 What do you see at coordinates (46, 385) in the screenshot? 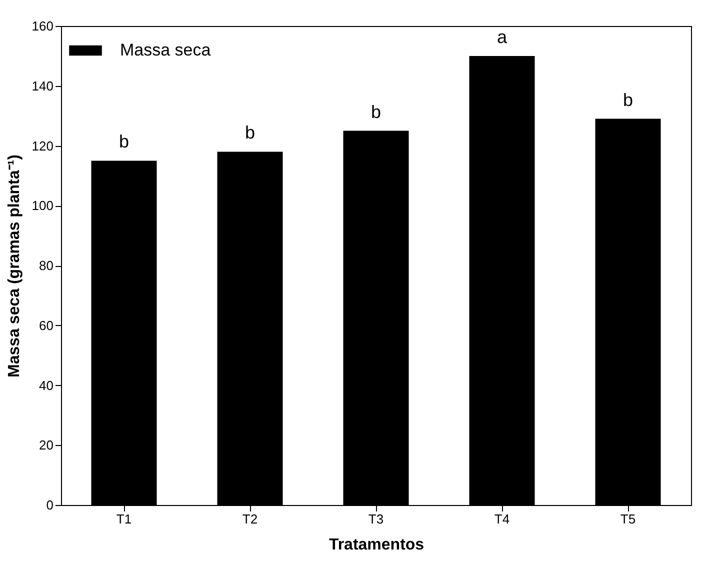
I see `y-tick-label: 40` at bounding box center [46, 385].